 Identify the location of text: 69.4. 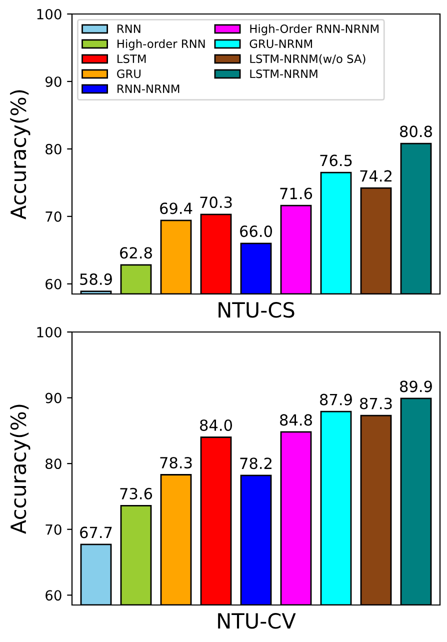
(176, 208).